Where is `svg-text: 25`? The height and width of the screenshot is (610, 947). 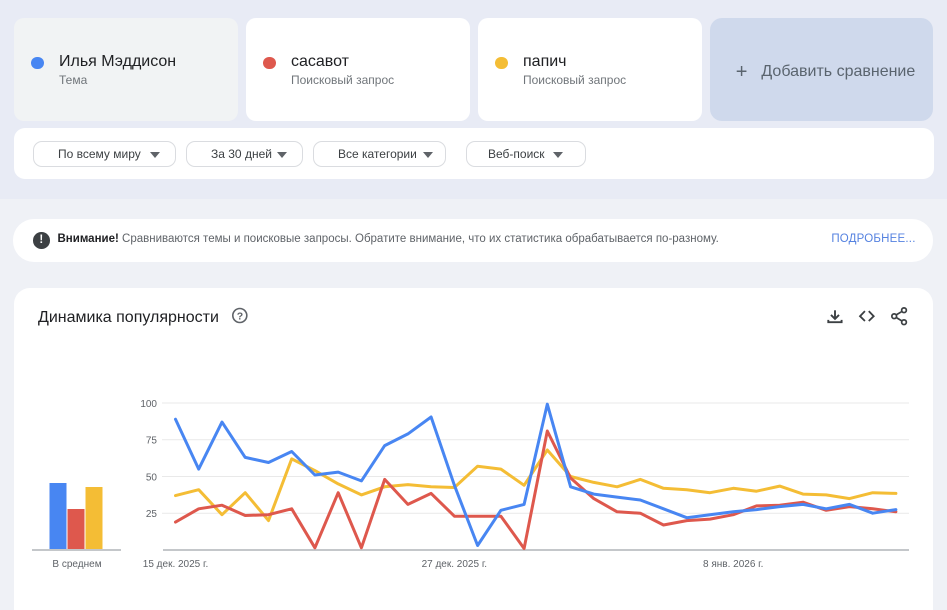 svg-text: 25 is located at coordinates (152, 514).